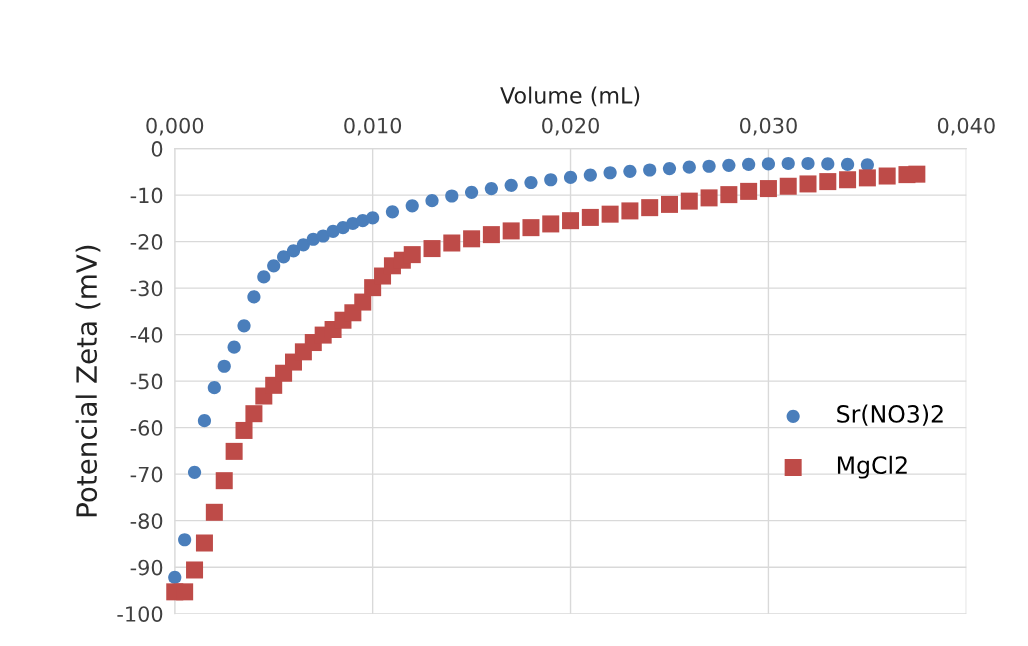 Image resolution: width=1028 pixels, height=646 pixels. Describe the element at coordinates (175, 126) in the screenshot. I see `x-tick-label: 0,000` at that location.